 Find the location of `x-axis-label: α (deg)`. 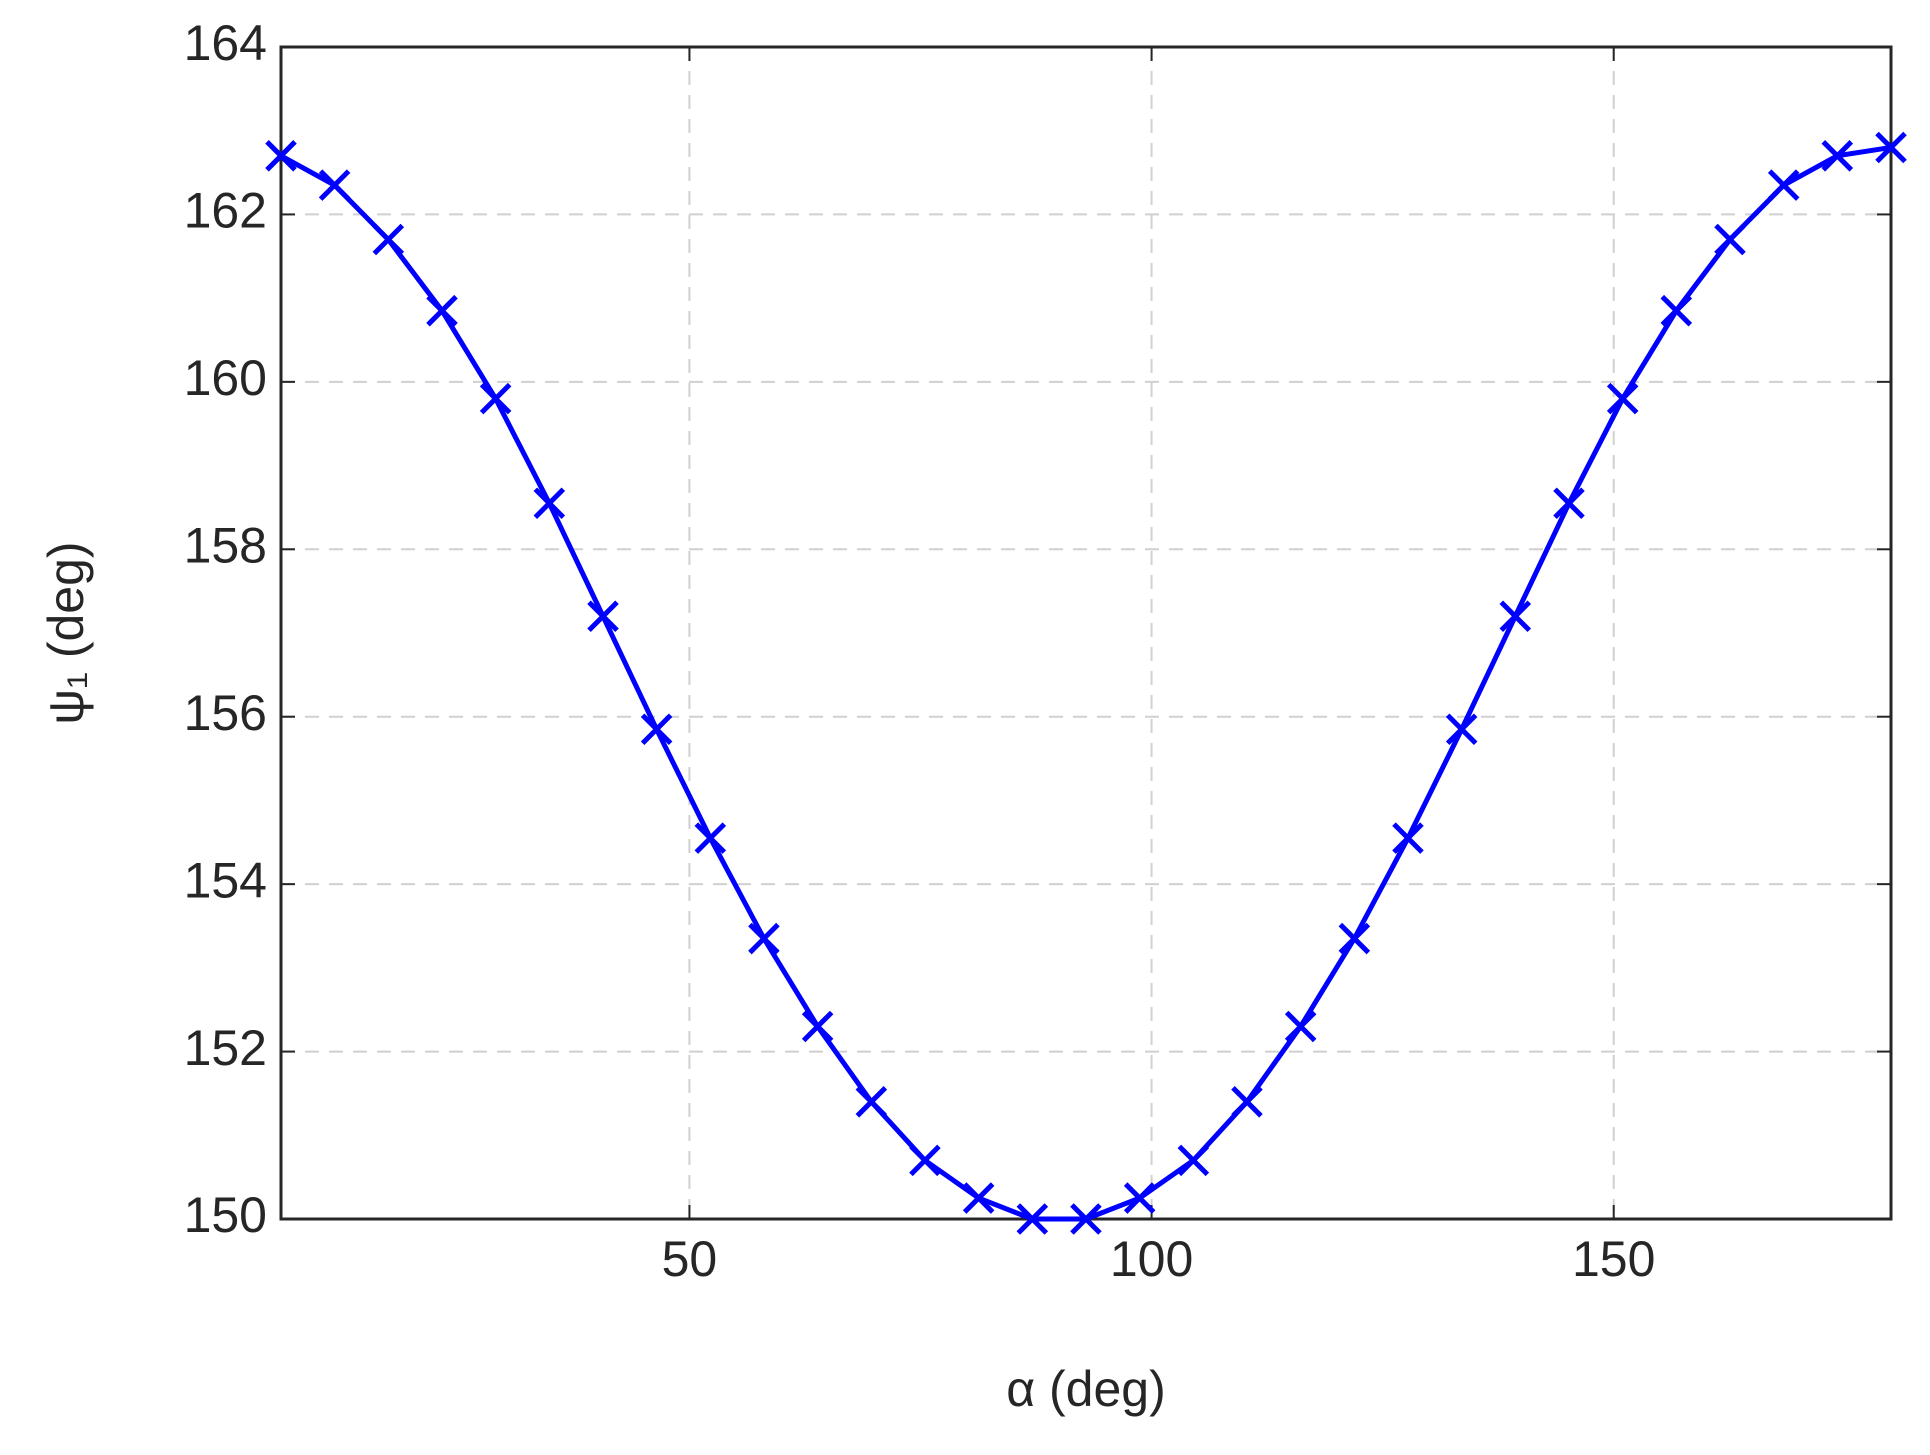

x-axis-label: α (deg) is located at coordinates (1086, 1389).